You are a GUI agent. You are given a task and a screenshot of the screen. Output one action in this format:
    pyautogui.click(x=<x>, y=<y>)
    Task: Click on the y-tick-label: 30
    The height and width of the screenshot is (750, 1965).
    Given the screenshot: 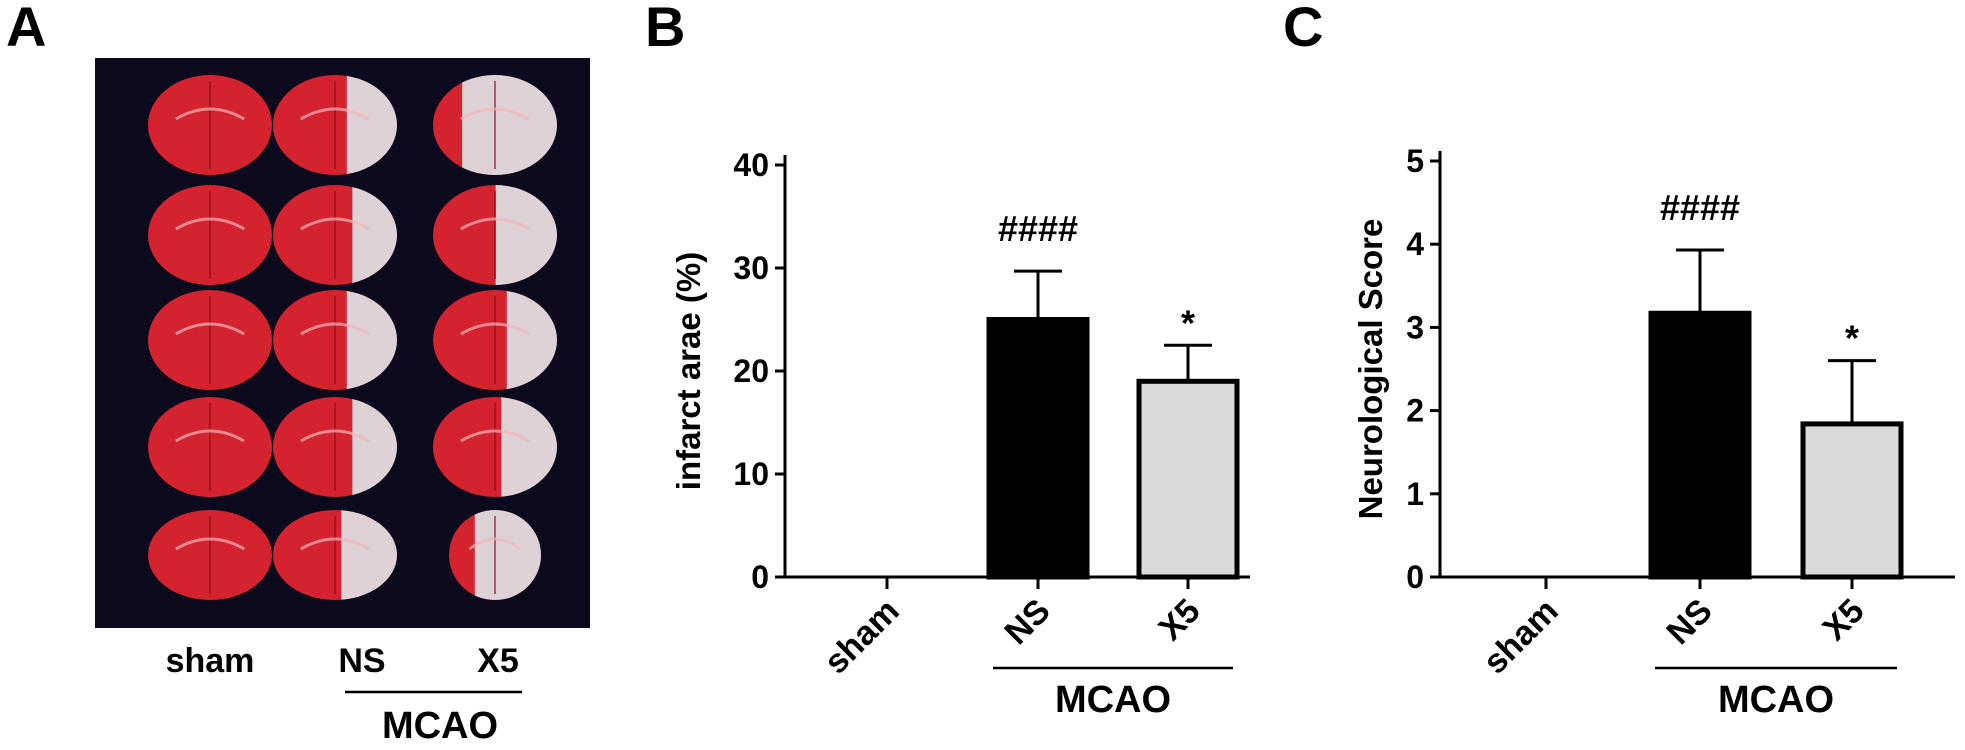 What is the action you would take?
    pyautogui.click(x=751, y=268)
    